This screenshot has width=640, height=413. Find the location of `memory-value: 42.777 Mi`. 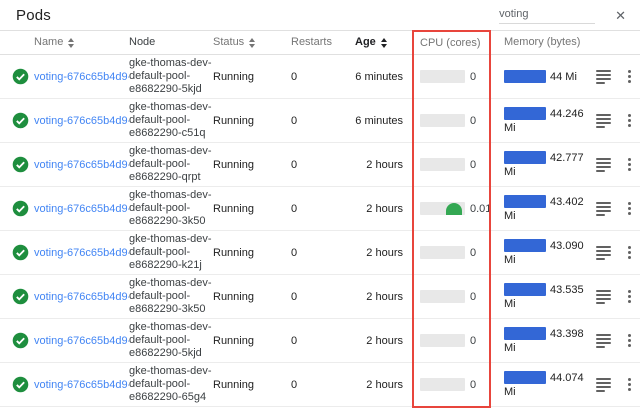

memory-value: 42.777 Mi is located at coordinates (544, 164).